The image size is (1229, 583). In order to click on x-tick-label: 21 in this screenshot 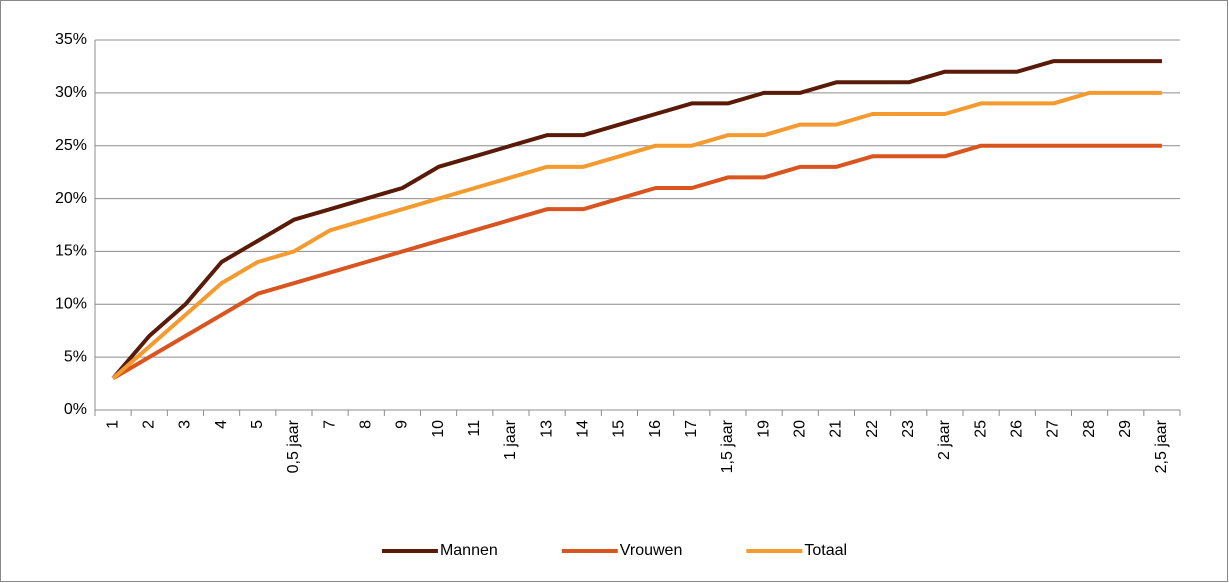, I will do `click(836, 429)`.